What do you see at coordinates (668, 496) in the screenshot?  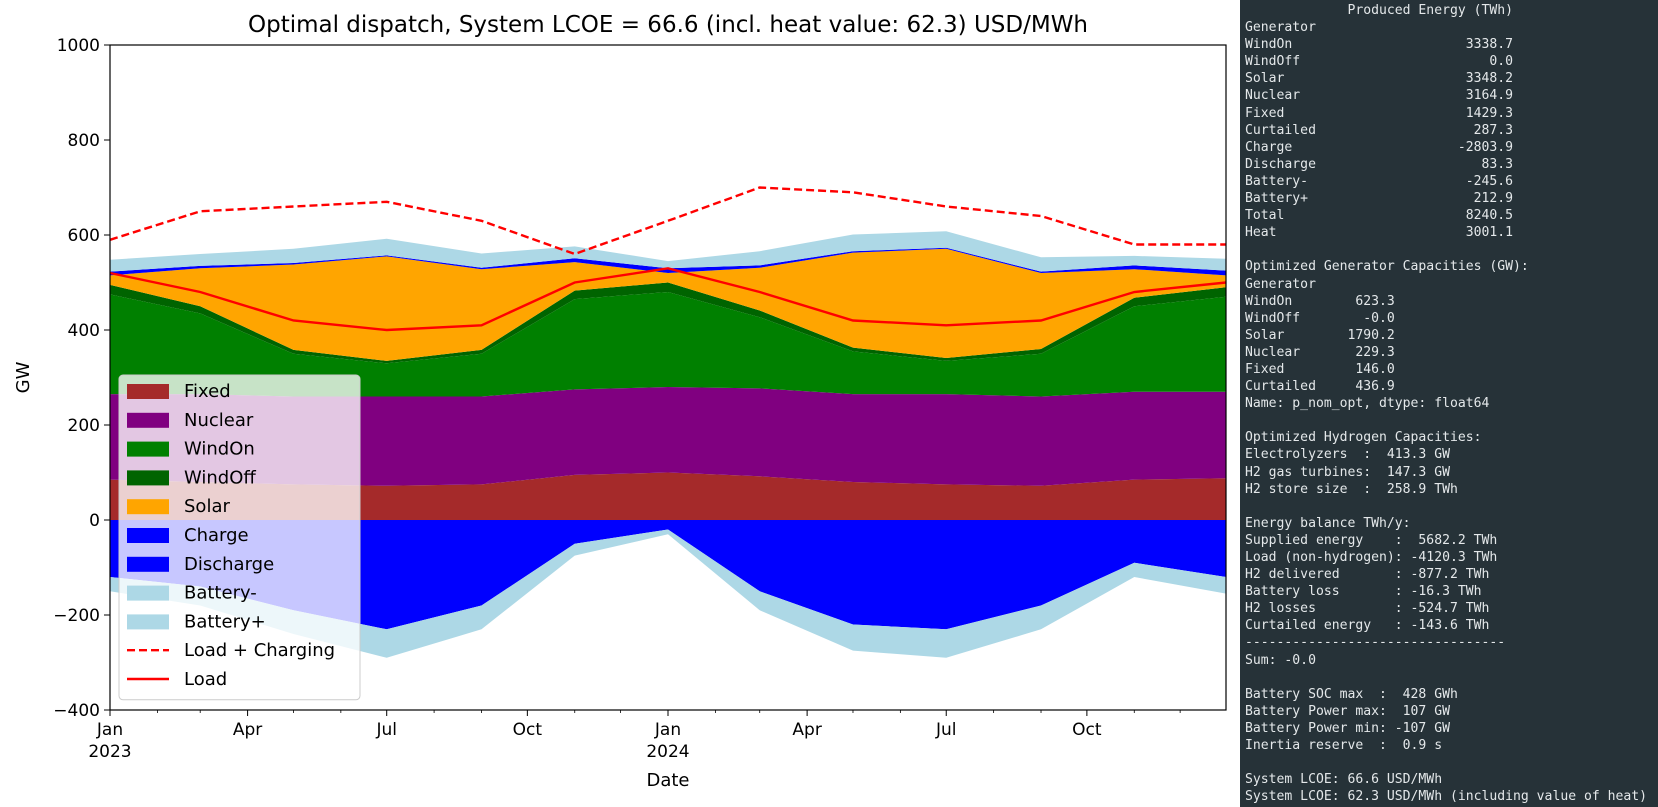 I see `area-fixed` at bounding box center [668, 496].